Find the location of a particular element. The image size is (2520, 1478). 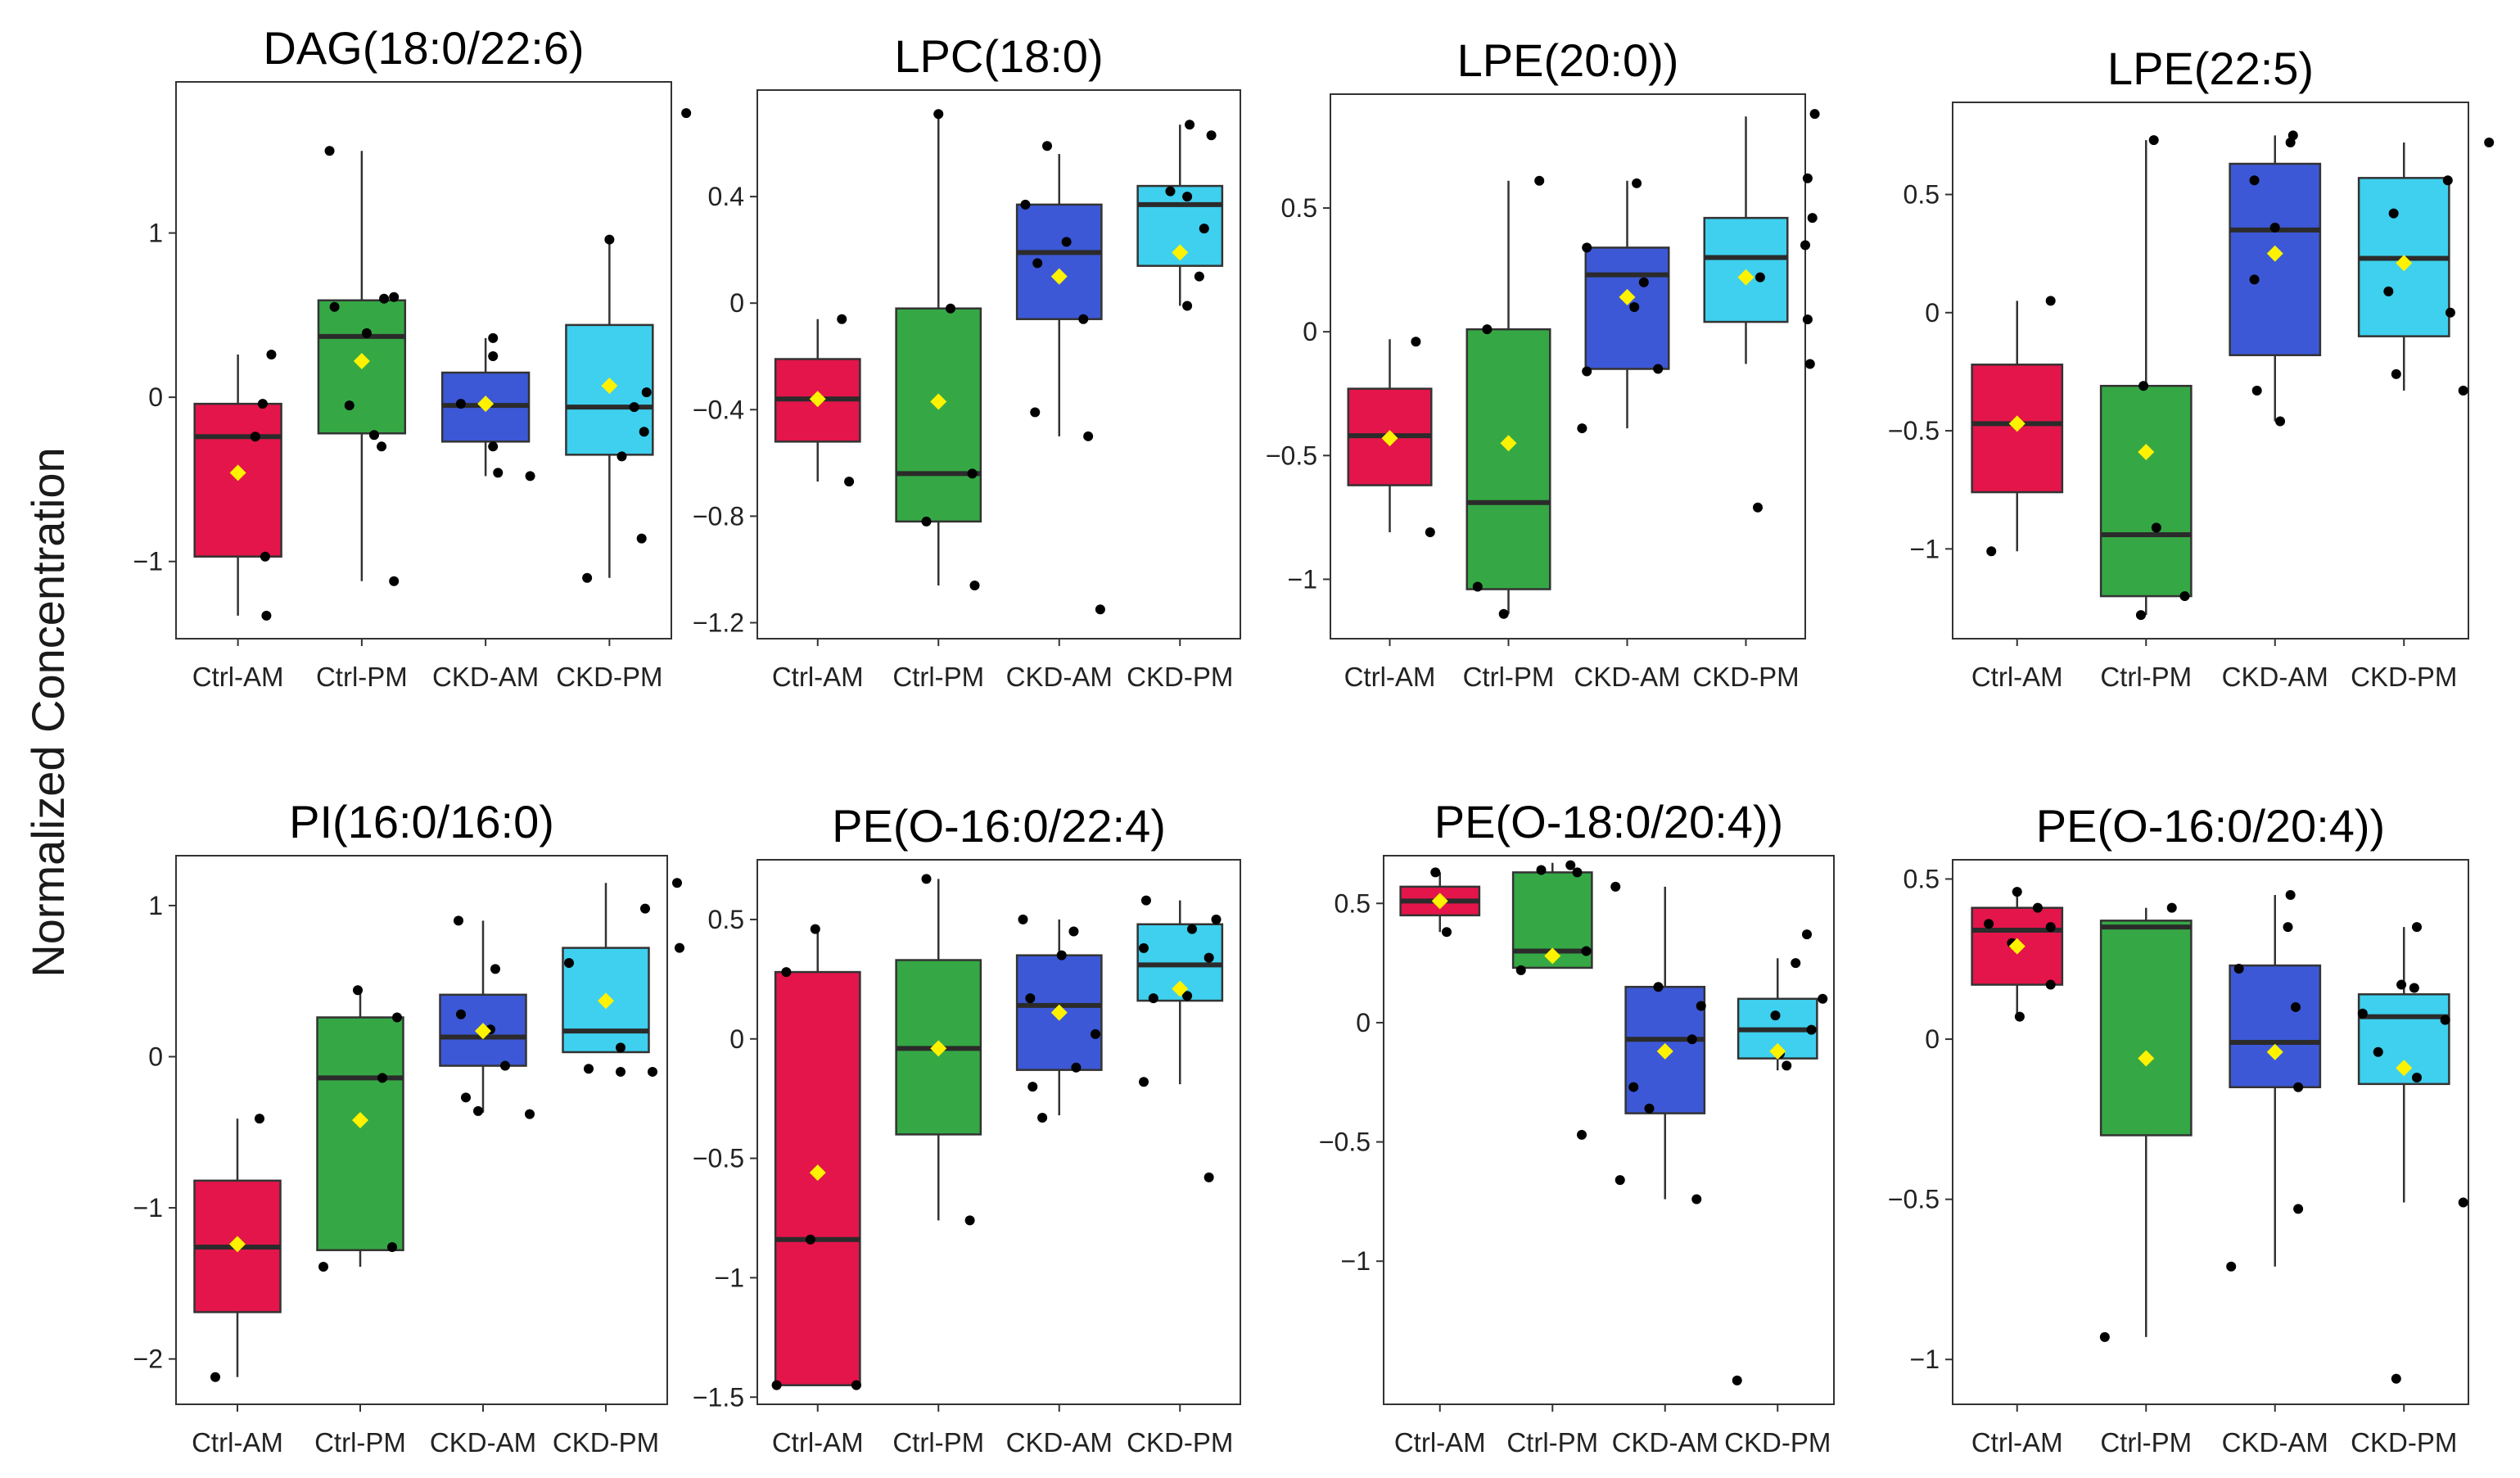

y-tick-label: −0.5 is located at coordinates (1914, 1199).